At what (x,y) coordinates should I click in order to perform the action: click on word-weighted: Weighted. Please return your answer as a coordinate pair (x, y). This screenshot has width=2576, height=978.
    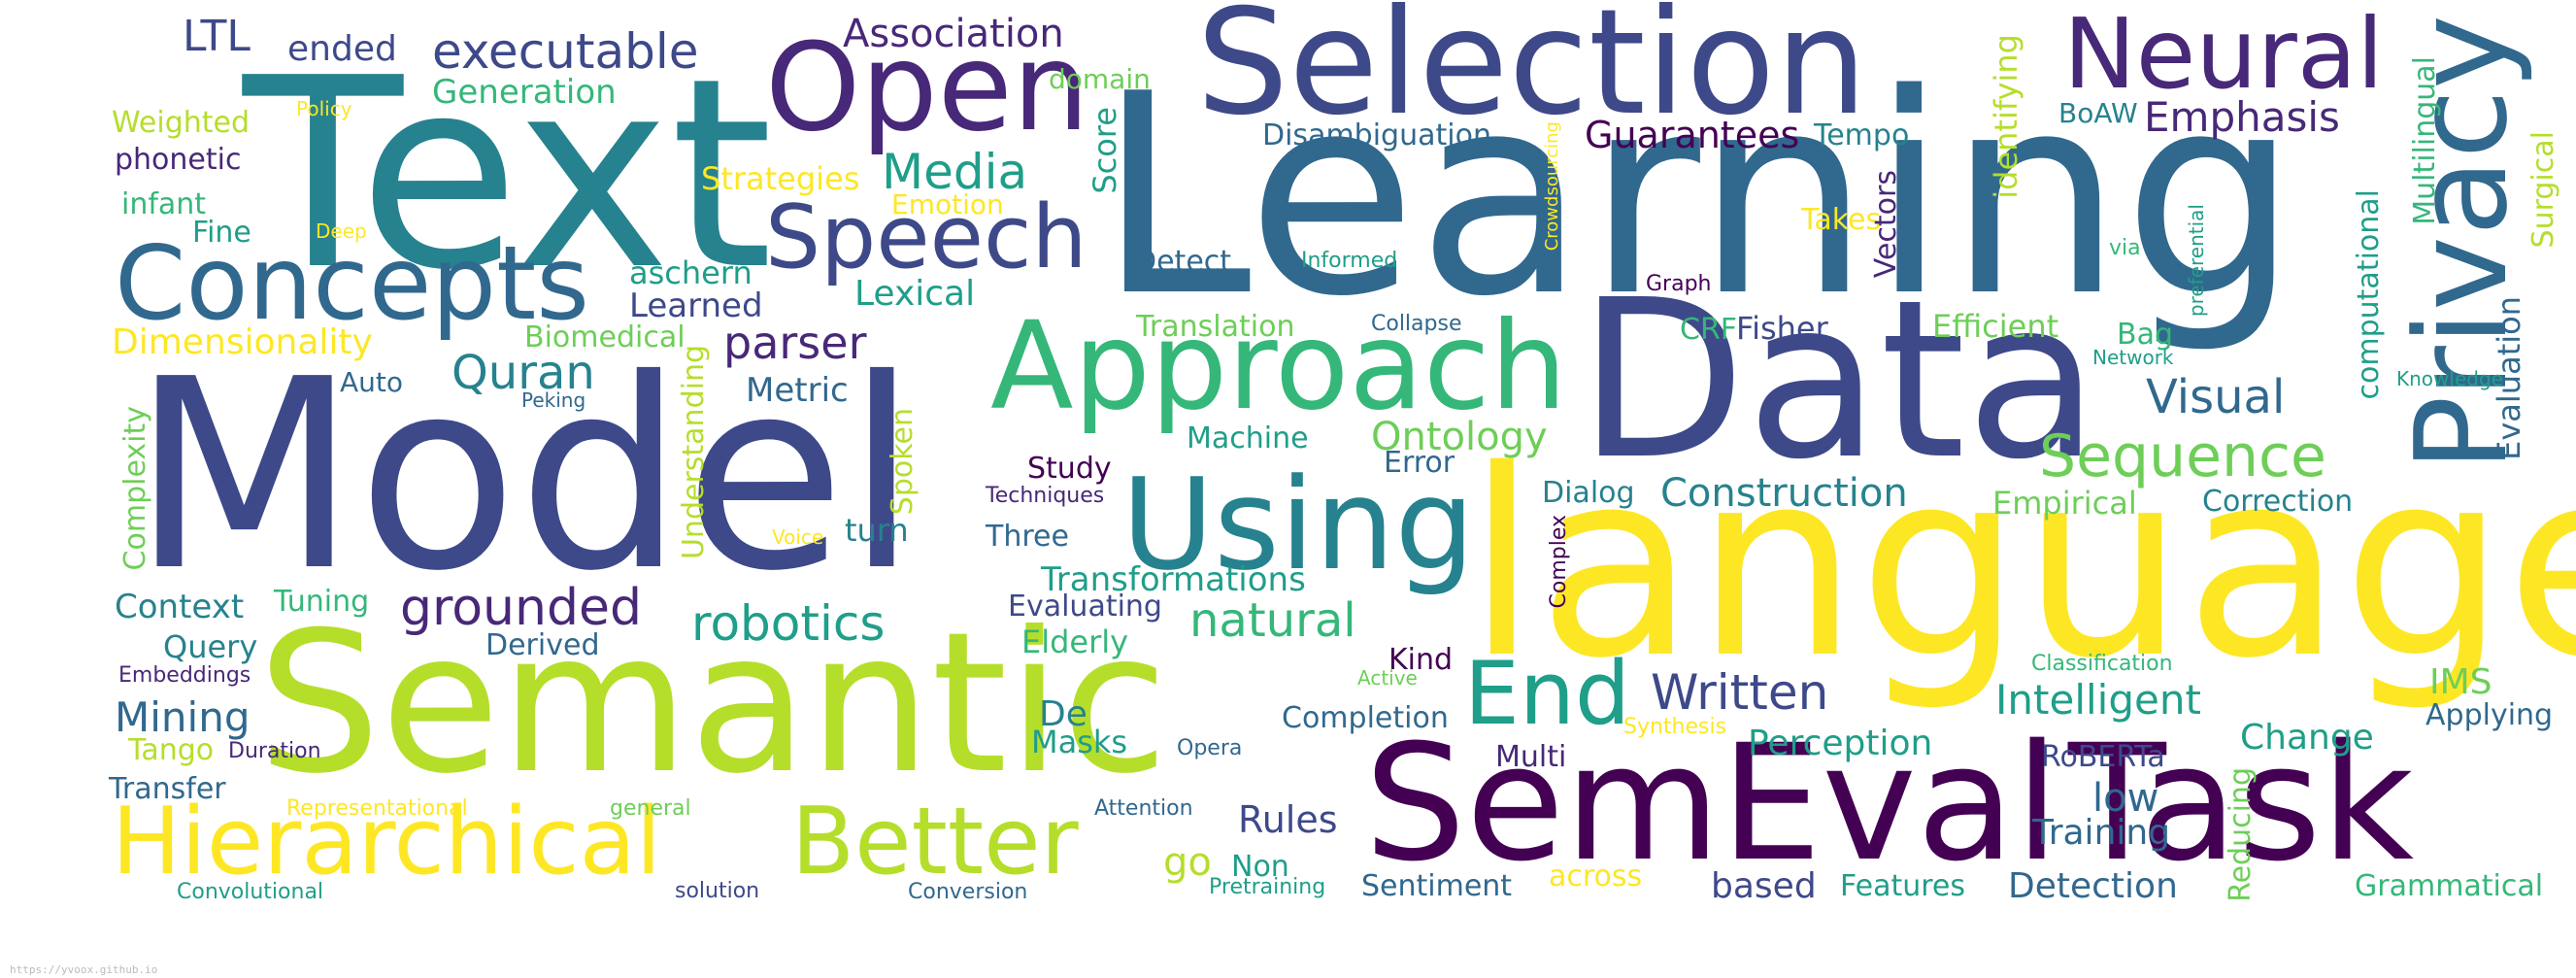
    Looking at the image, I should click on (181, 123).